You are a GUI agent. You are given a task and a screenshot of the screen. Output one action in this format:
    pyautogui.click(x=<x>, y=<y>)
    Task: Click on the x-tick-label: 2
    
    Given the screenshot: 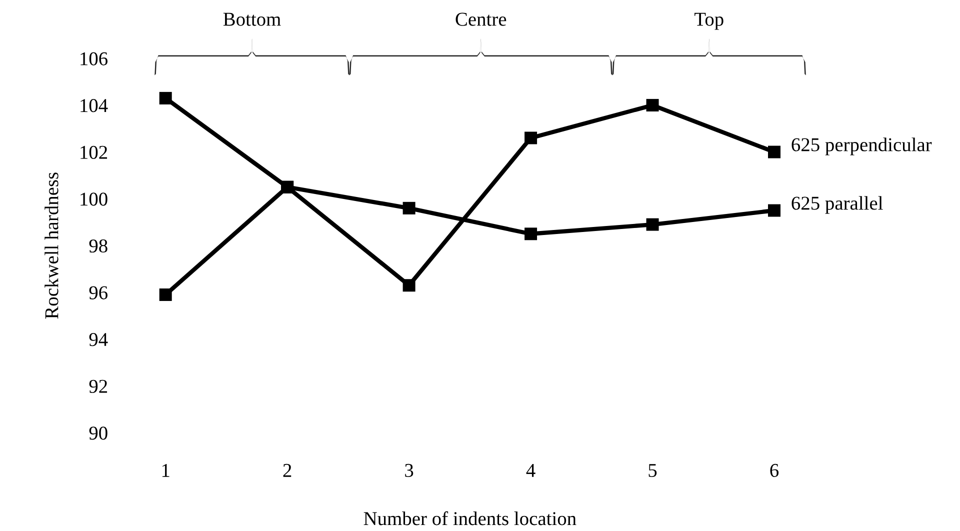 What is the action you would take?
    pyautogui.click(x=287, y=470)
    